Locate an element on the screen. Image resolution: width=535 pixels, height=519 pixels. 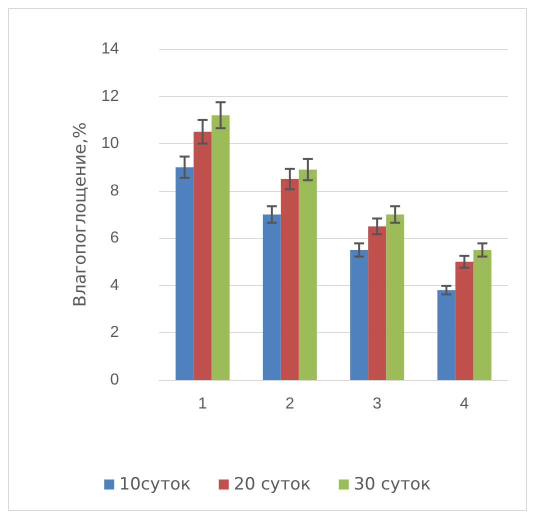
y-tick-label: 6 is located at coordinates (115, 238).